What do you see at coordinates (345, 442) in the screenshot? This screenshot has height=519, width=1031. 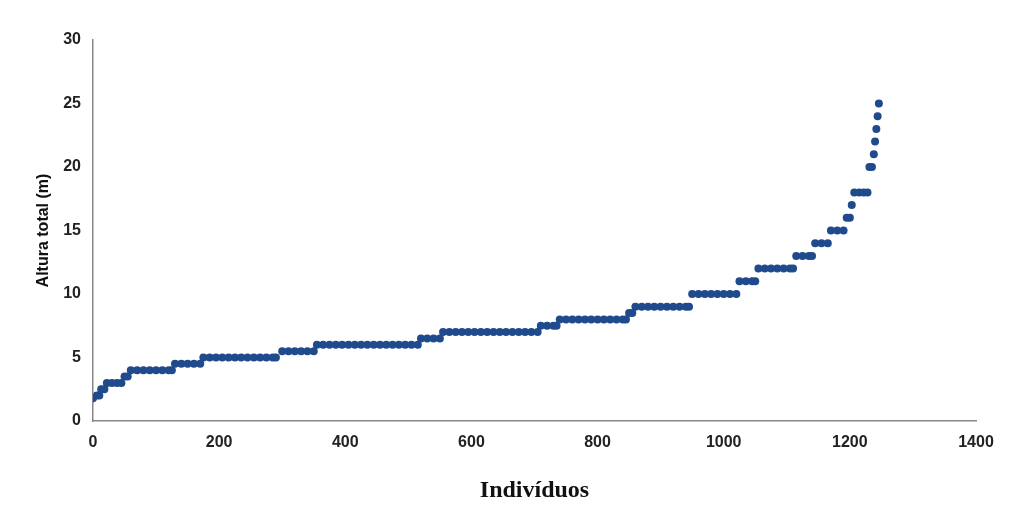 I see `x-tick-label: 400` at bounding box center [345, 442].